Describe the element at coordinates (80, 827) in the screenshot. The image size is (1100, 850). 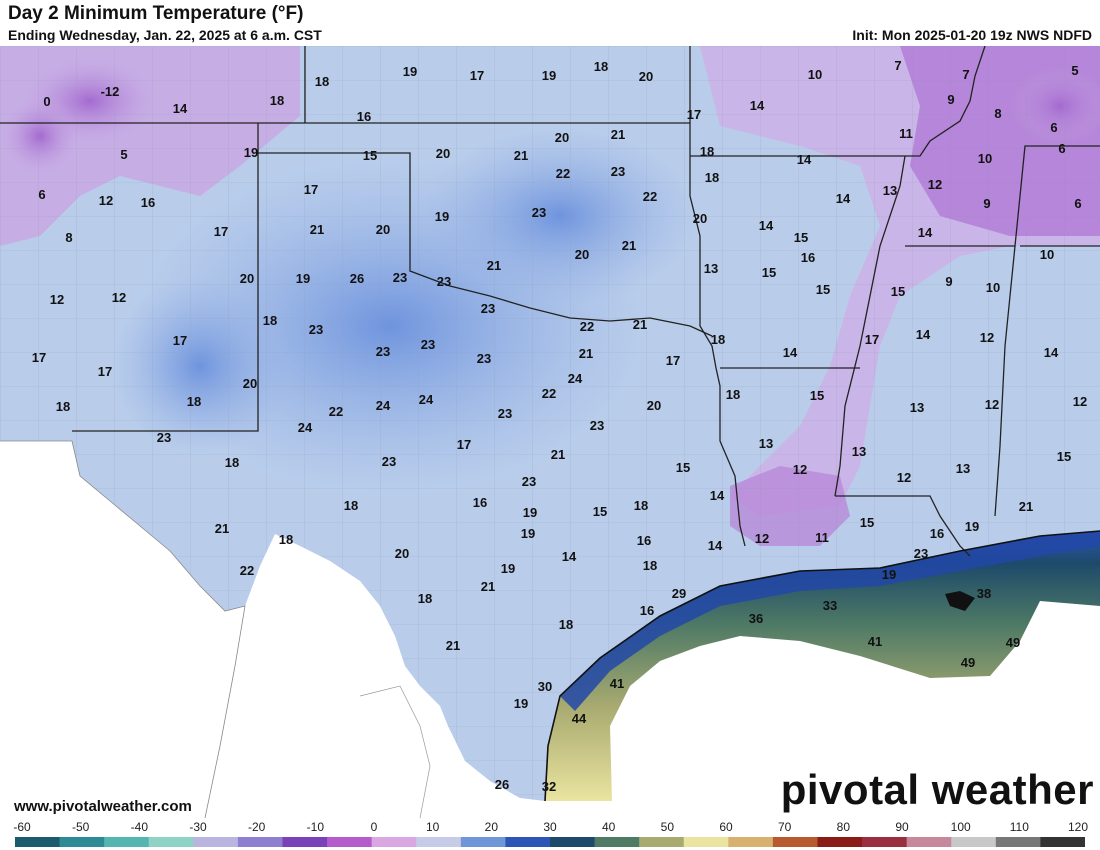
I see `colorbar-tick-label: -50` at that location.